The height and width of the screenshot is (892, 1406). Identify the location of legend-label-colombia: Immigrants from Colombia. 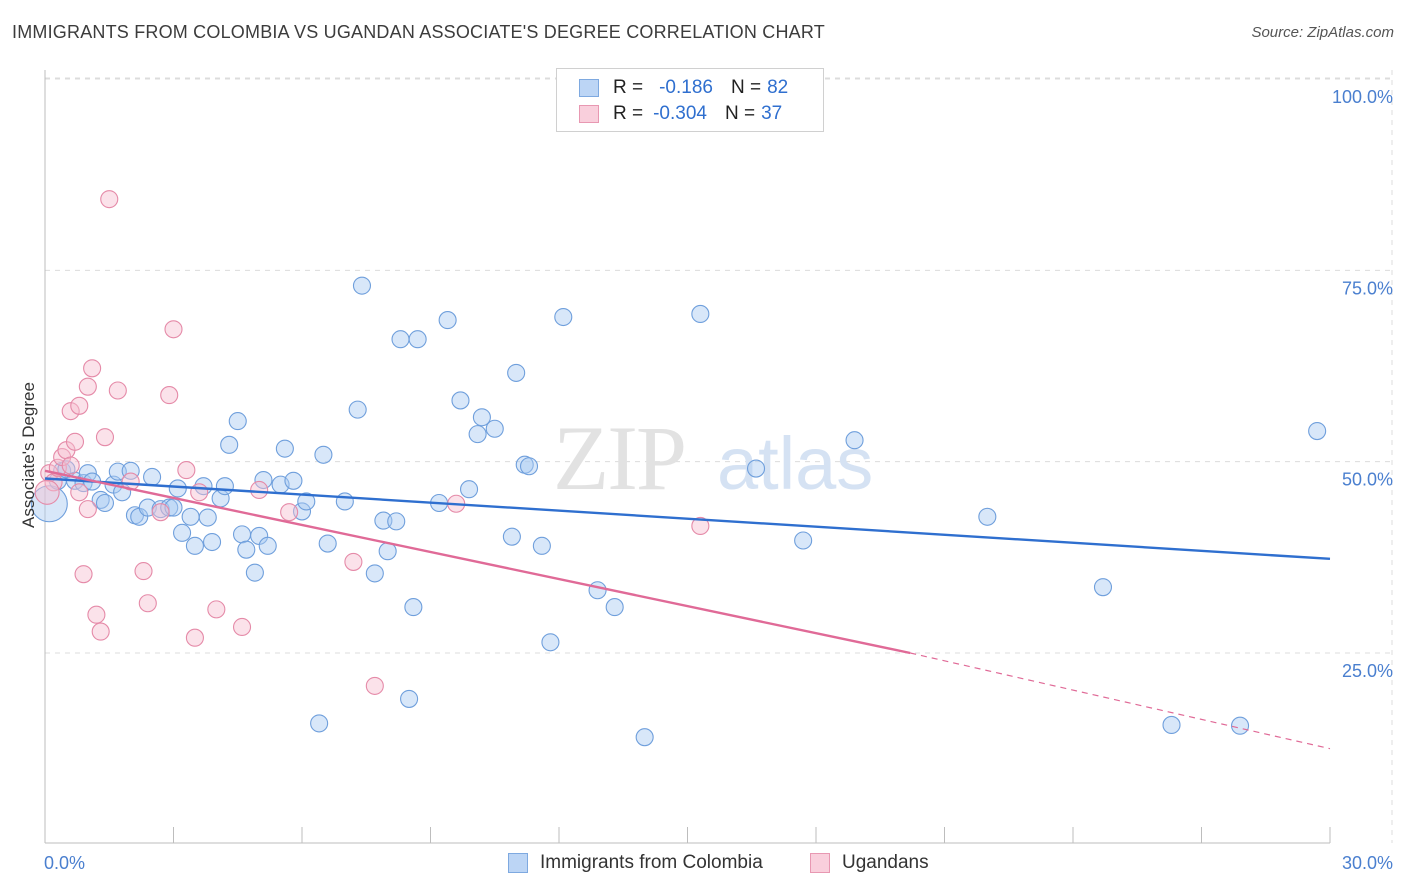
(651, 862).